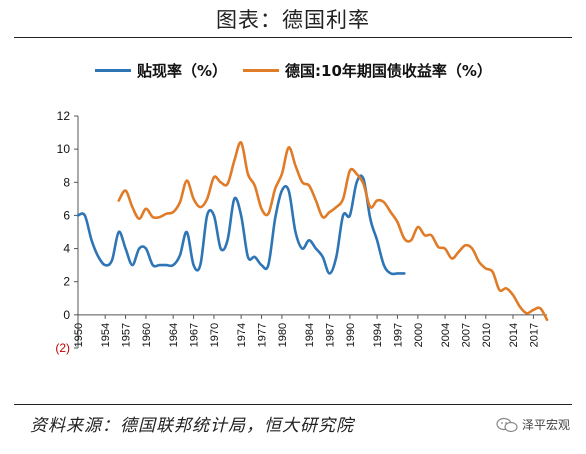 The image size is (586, 454). Describe the element at coordinates (466, 335) in the screenshot. I see `x-tick-label: 2007` at that location.